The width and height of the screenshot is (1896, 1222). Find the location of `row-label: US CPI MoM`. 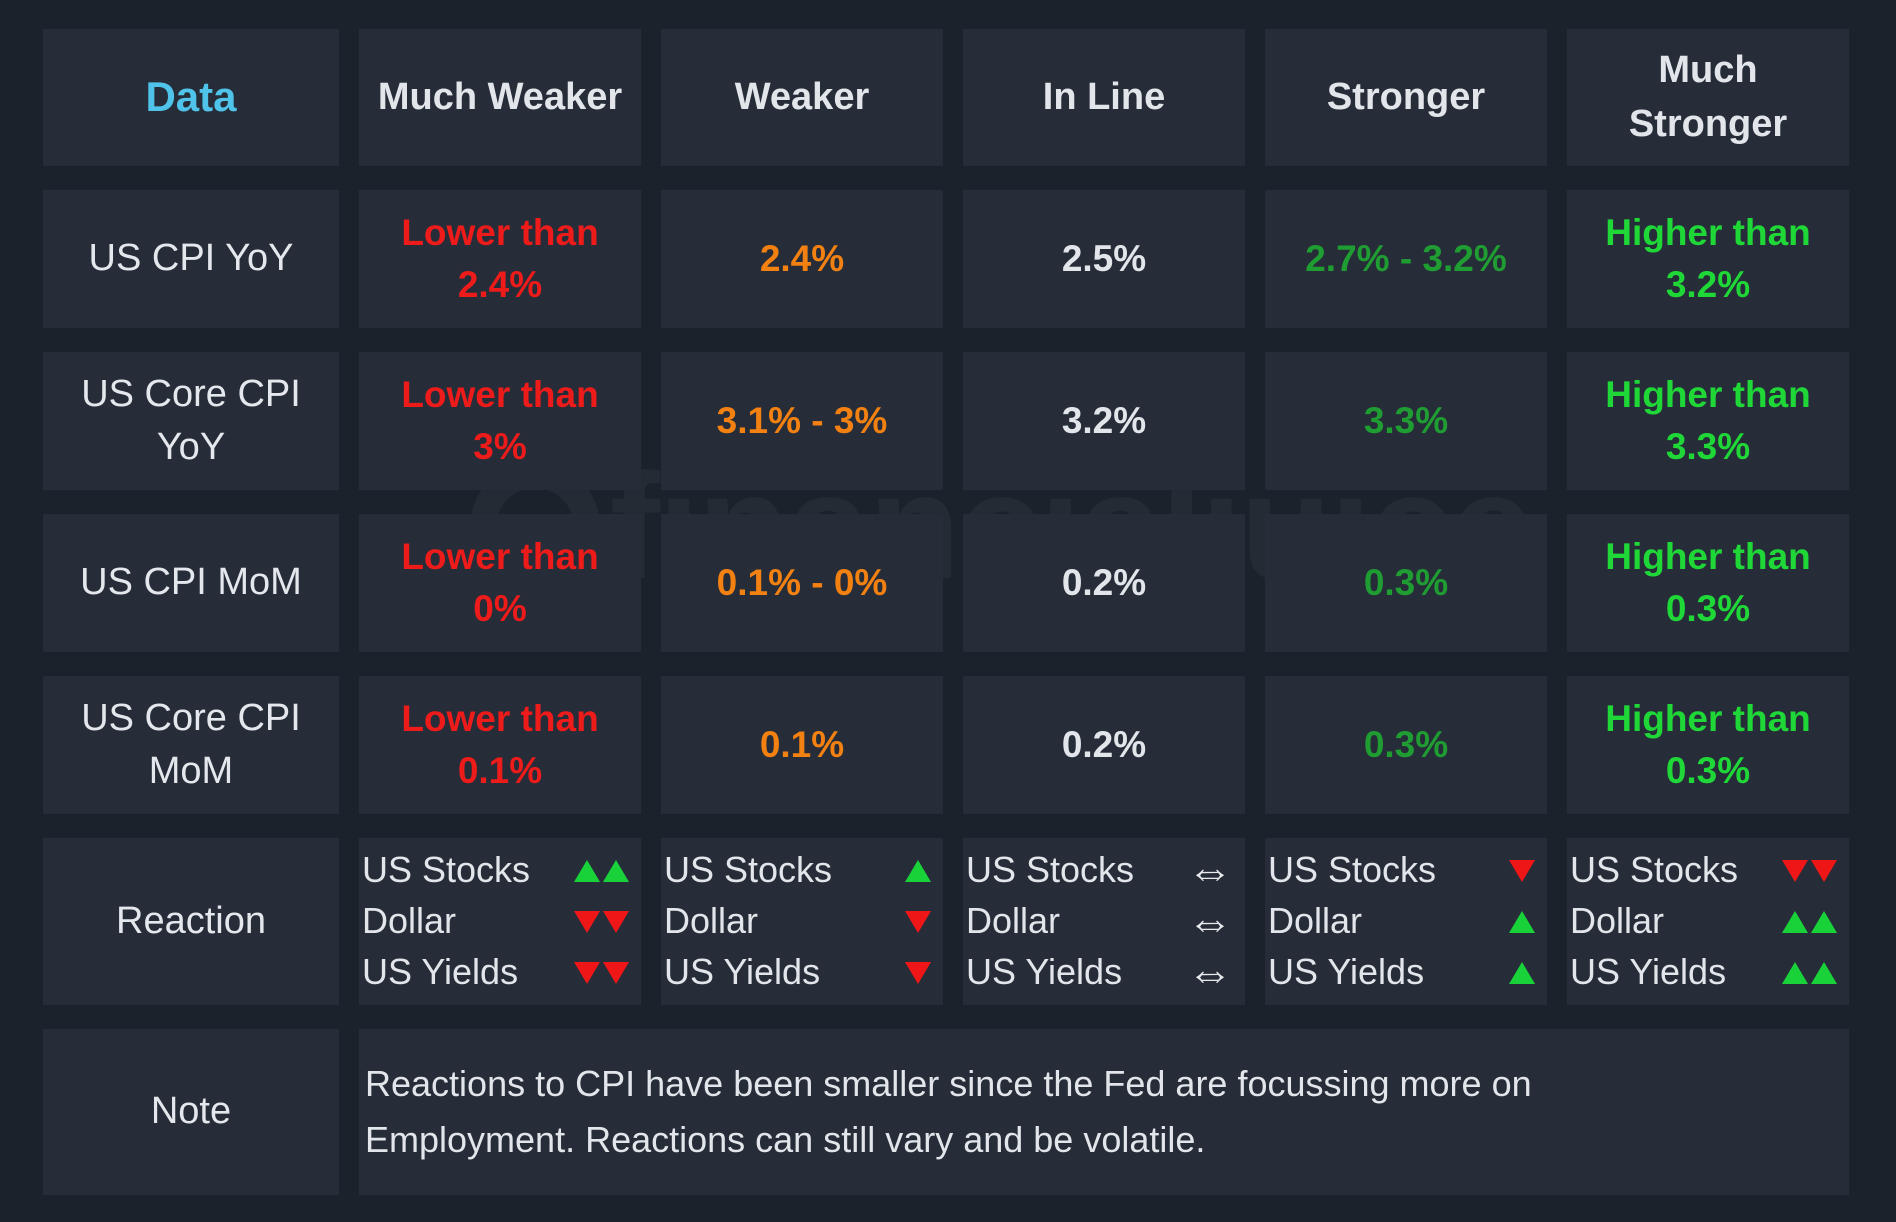

row-label: US CPI MoM is located at coordinates (191, 583).